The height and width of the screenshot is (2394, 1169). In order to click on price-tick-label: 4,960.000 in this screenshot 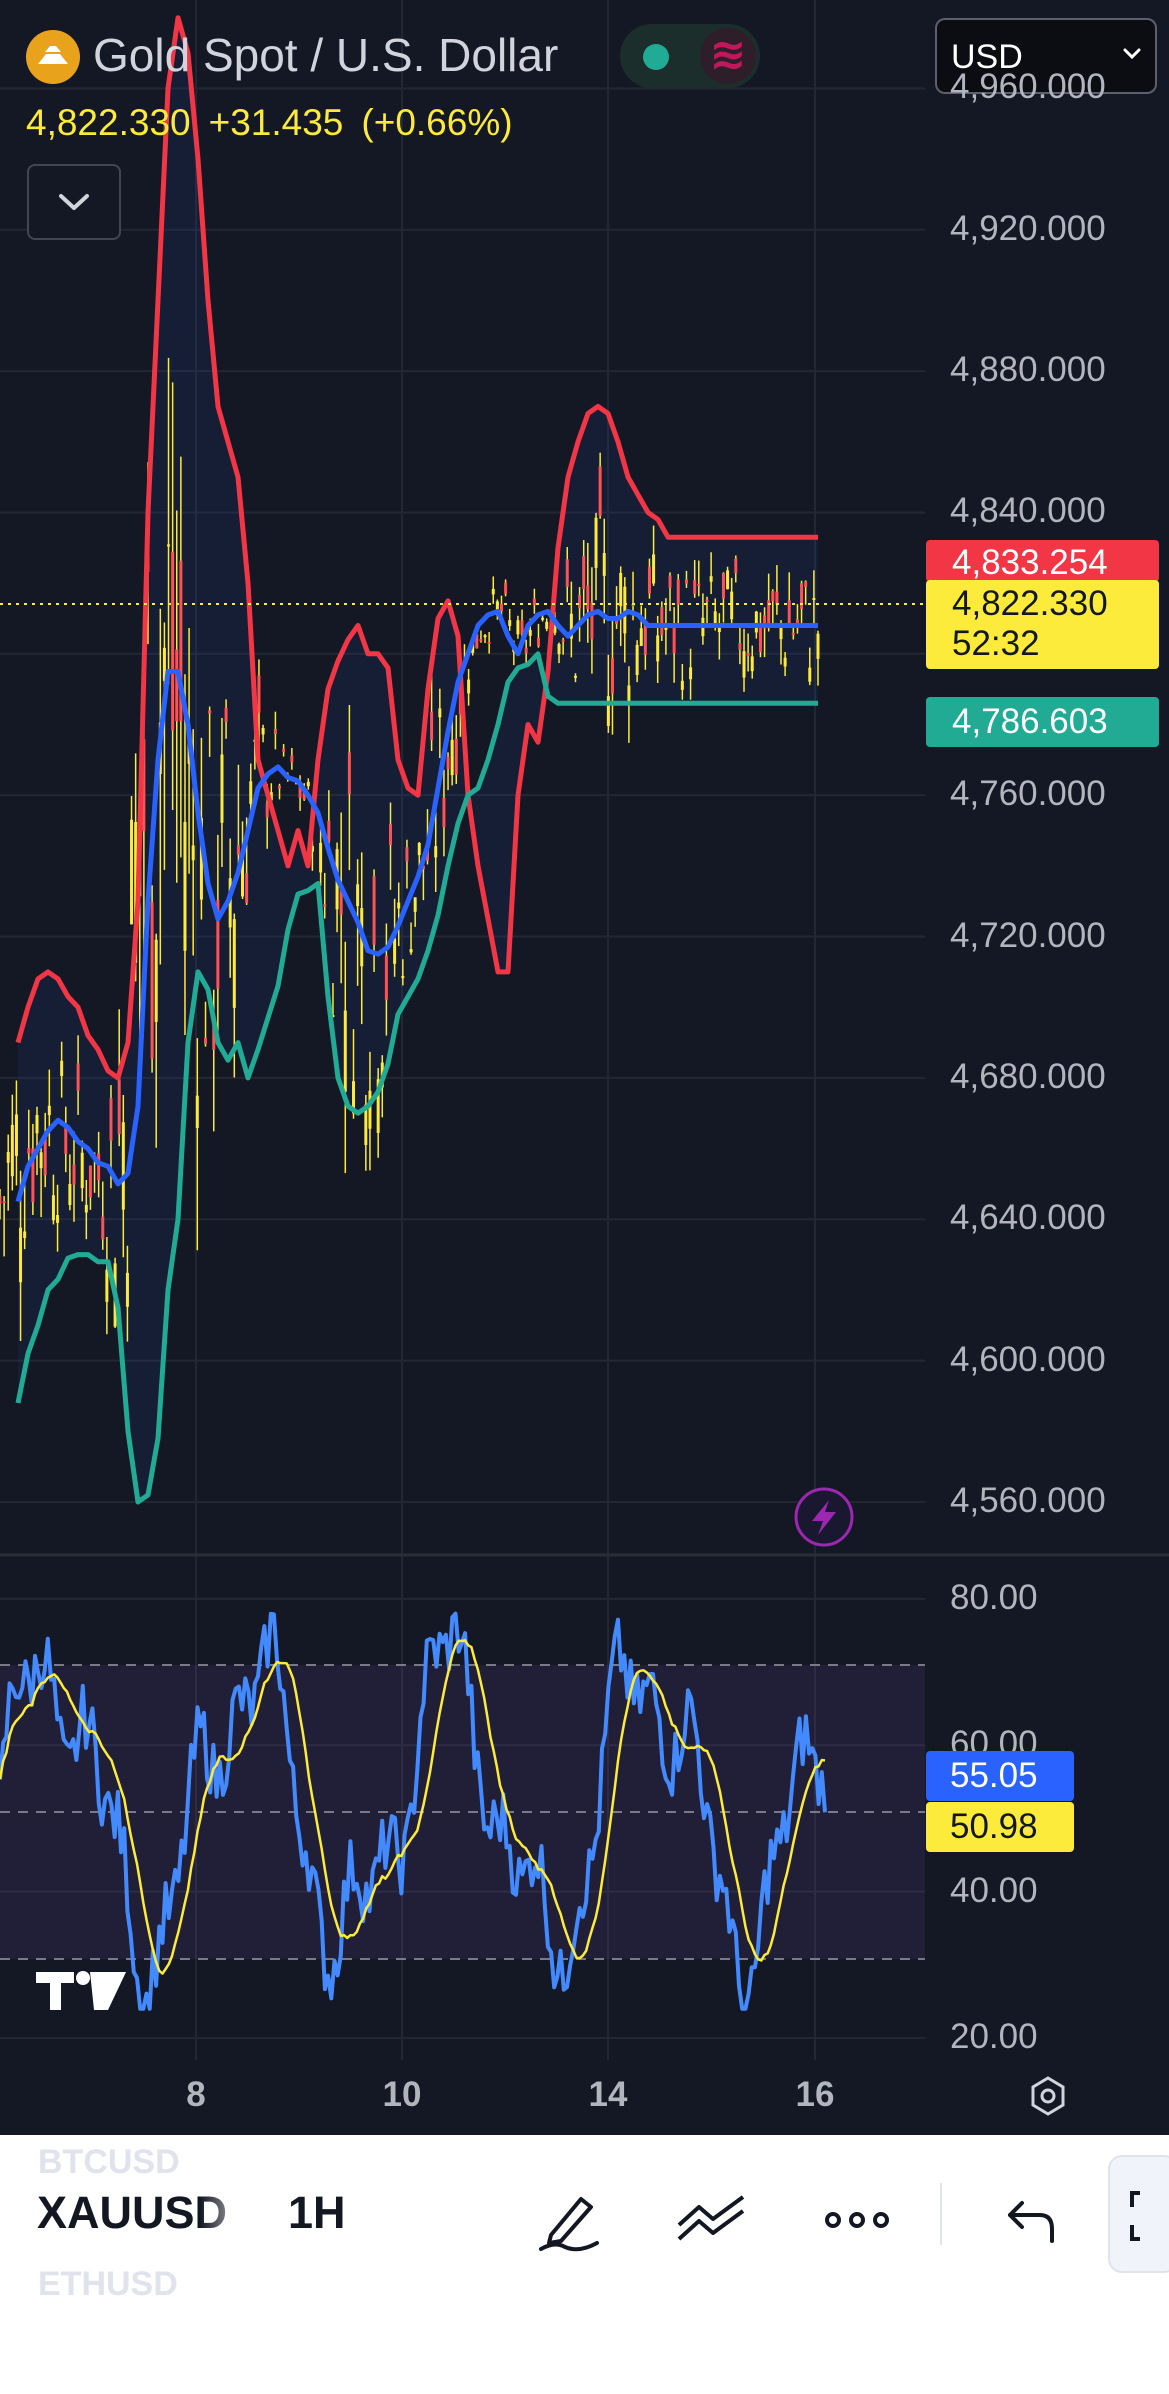, I will do `click(1028, 87)`.